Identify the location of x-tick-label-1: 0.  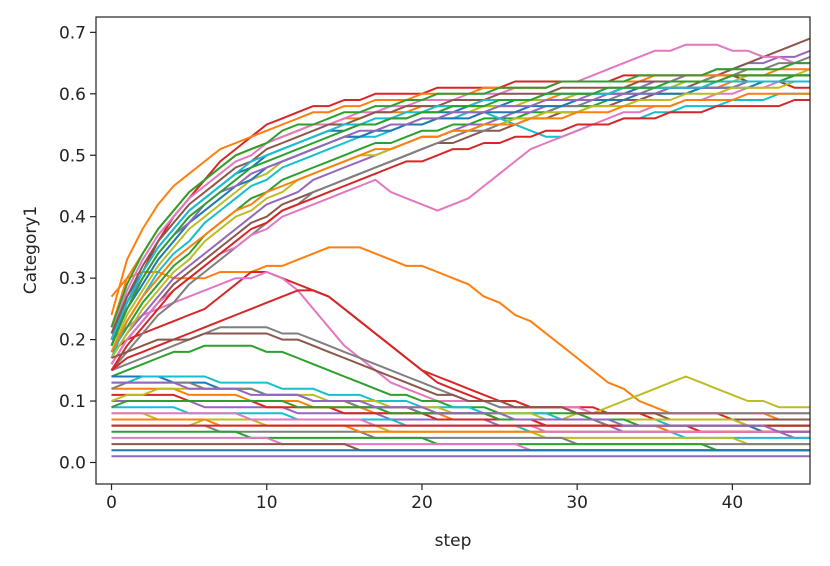
(111, 503).